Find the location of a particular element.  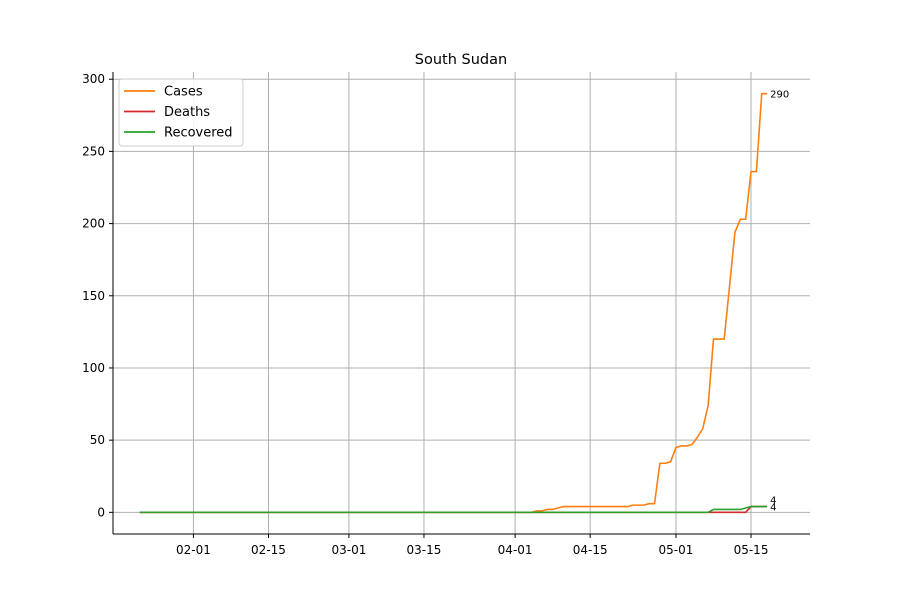

end-label-deaths: 4 is located at coordinates (773, 501).